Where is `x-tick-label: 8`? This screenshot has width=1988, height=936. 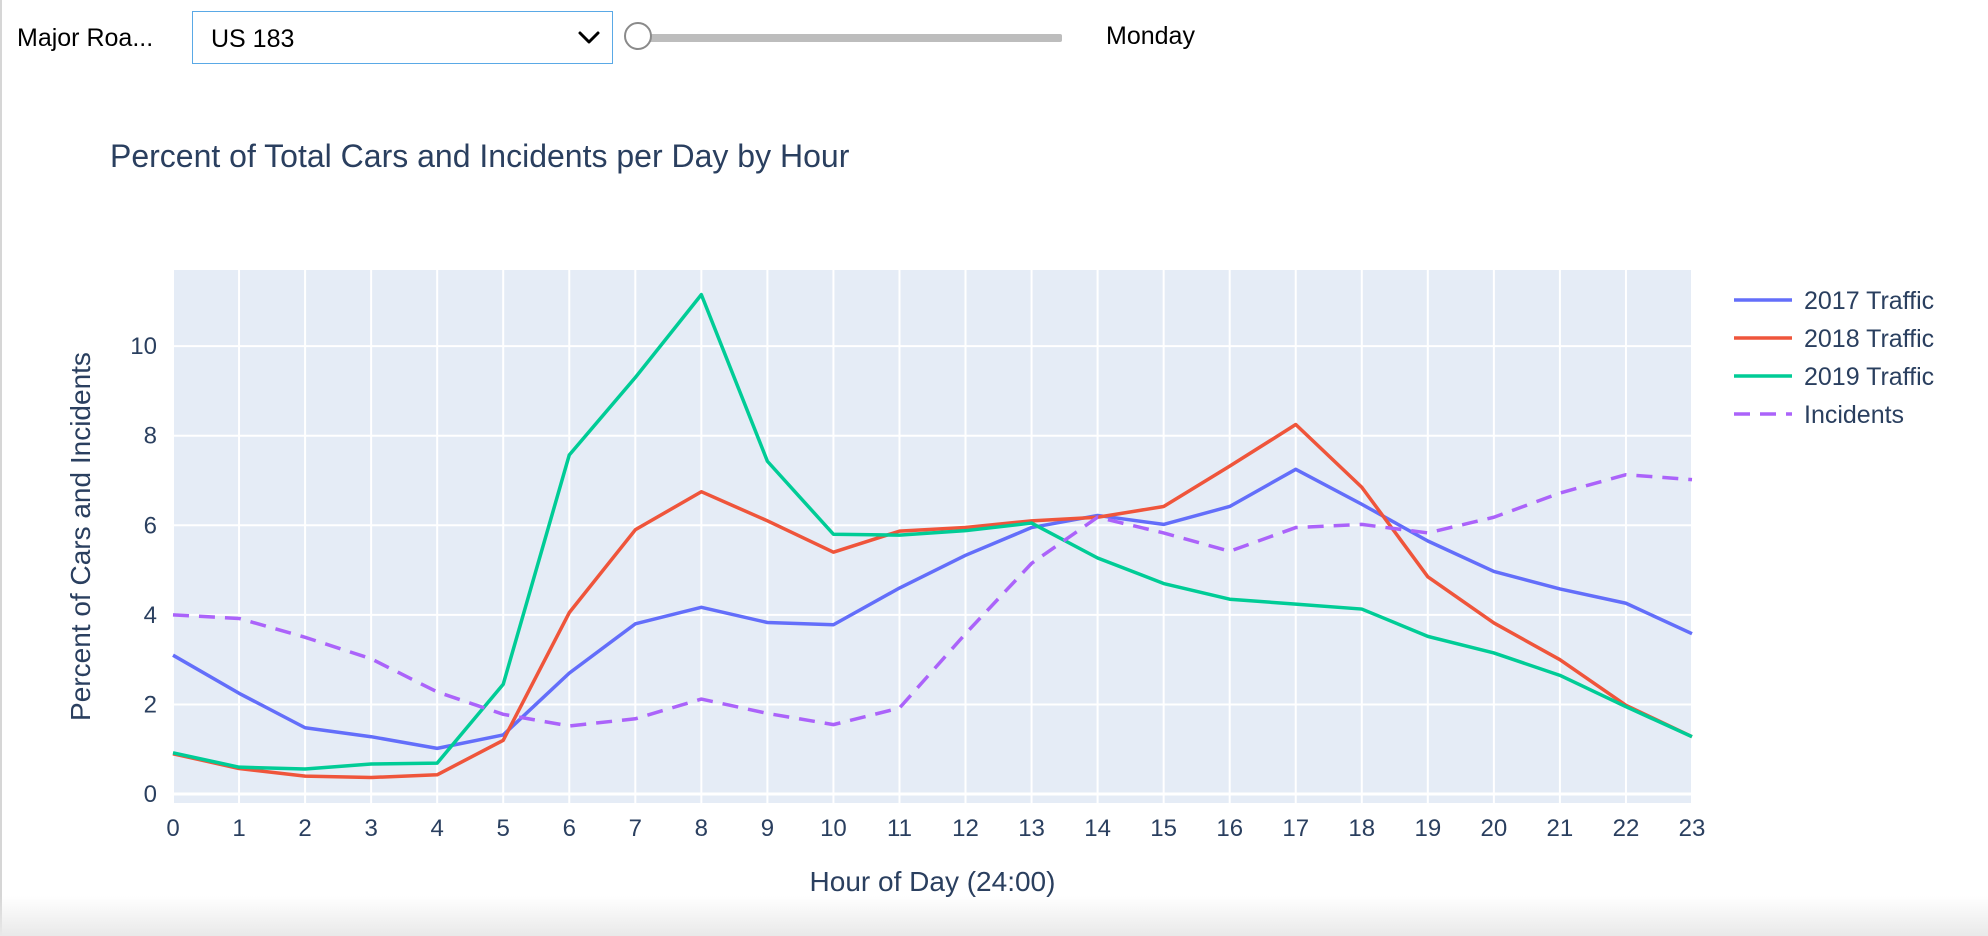 x-tick-label: 8 is located at coordinates (701, 828).